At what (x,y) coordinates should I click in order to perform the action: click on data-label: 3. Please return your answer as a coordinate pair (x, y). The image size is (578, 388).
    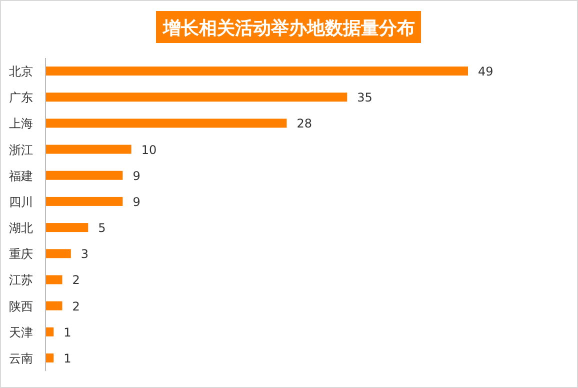
    Looking at the image, I should click on (84, 254).